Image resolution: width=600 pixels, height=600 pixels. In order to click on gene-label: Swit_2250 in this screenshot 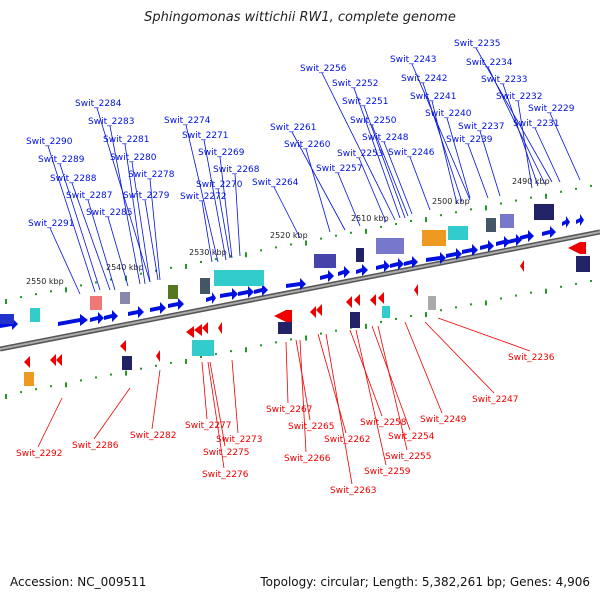, I will do `click(373, 121)`.